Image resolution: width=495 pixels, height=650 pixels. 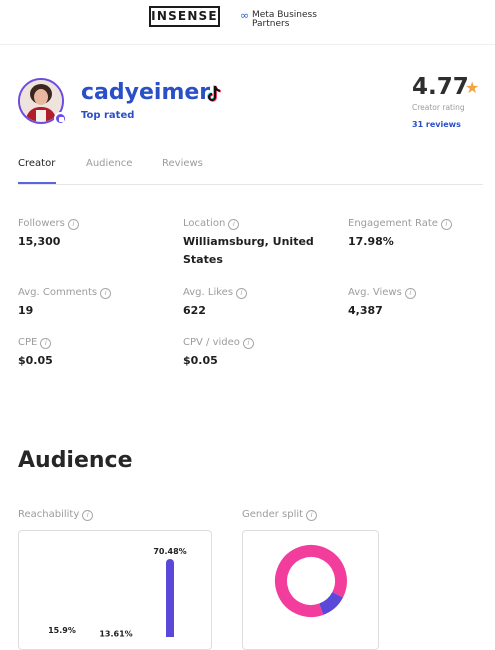 I want to click on reachability-bar, so click(x=170, y=604).